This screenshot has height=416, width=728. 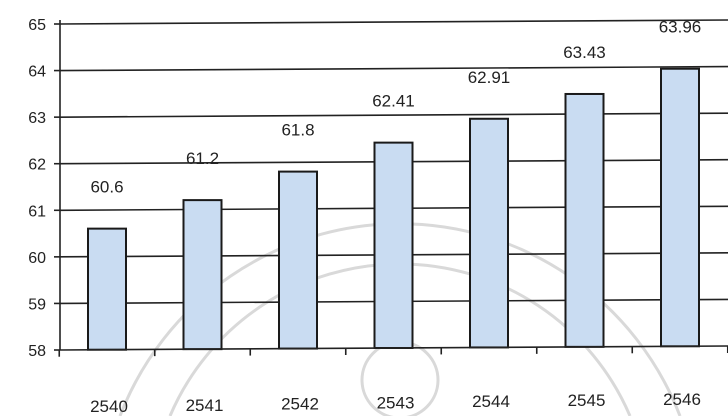 What do you see at coordinates (37, 118) in the screenshot?
I see `y-tick-label: 63` at bounding box center [37, 118].